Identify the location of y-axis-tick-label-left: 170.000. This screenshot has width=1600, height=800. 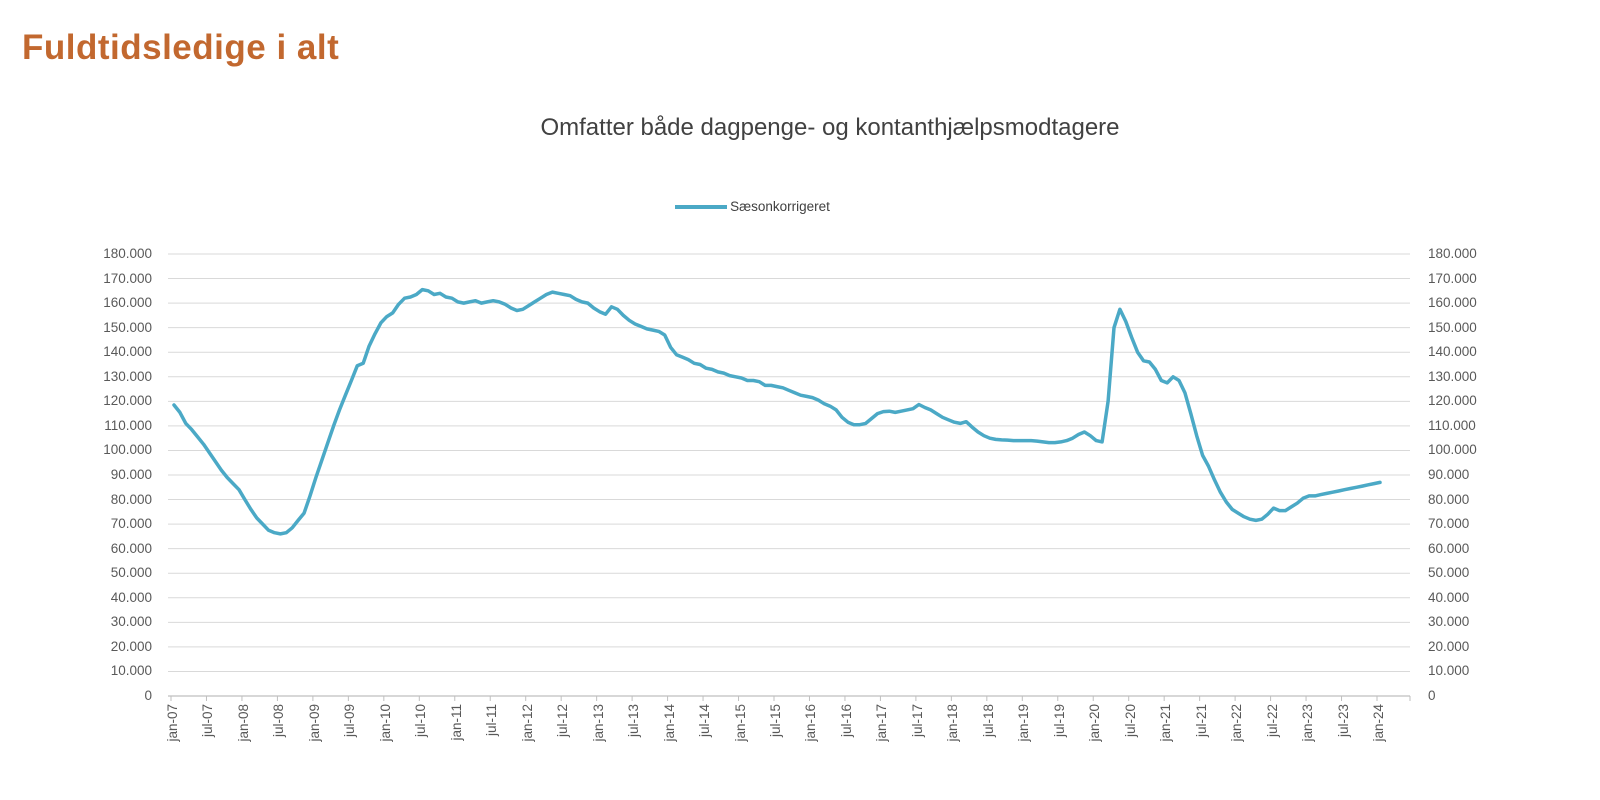
(127, 278).